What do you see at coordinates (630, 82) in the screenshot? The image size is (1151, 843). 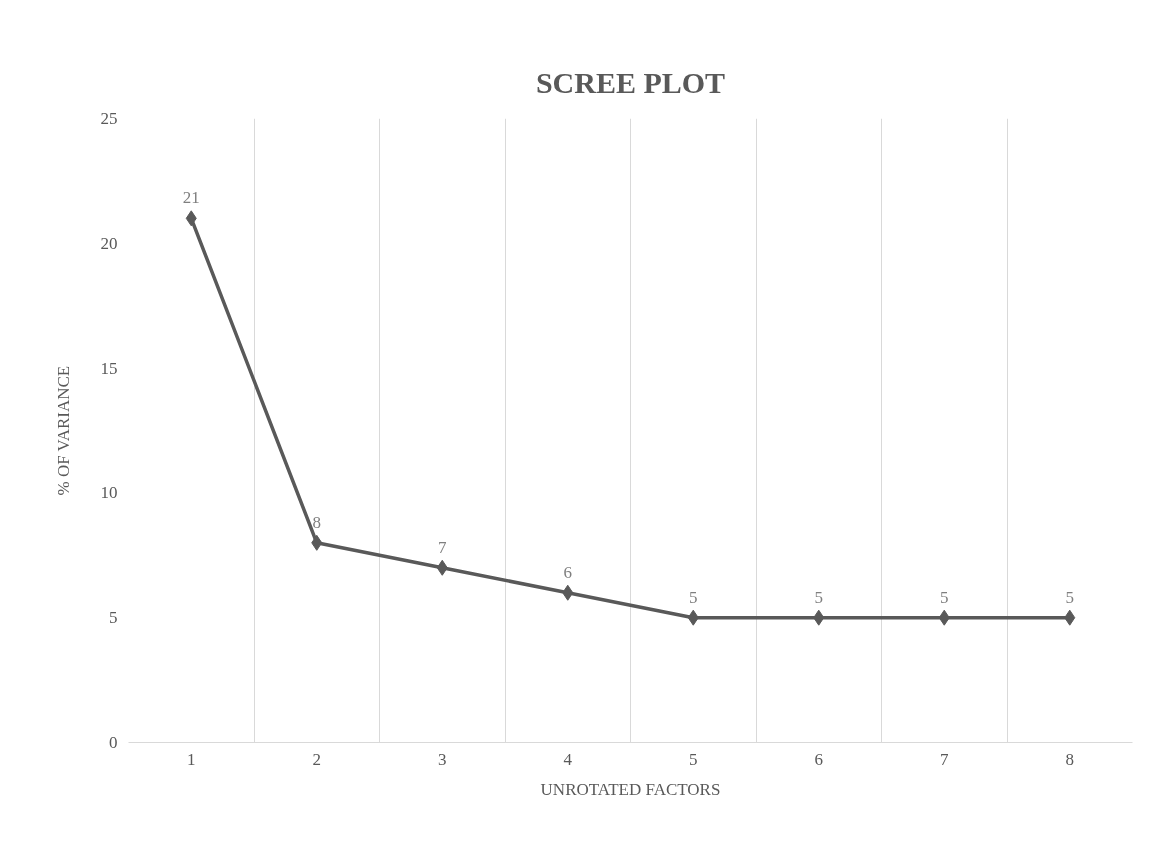 I see `chart-title: SCREE PLOT` at bounding box center [630, 82].